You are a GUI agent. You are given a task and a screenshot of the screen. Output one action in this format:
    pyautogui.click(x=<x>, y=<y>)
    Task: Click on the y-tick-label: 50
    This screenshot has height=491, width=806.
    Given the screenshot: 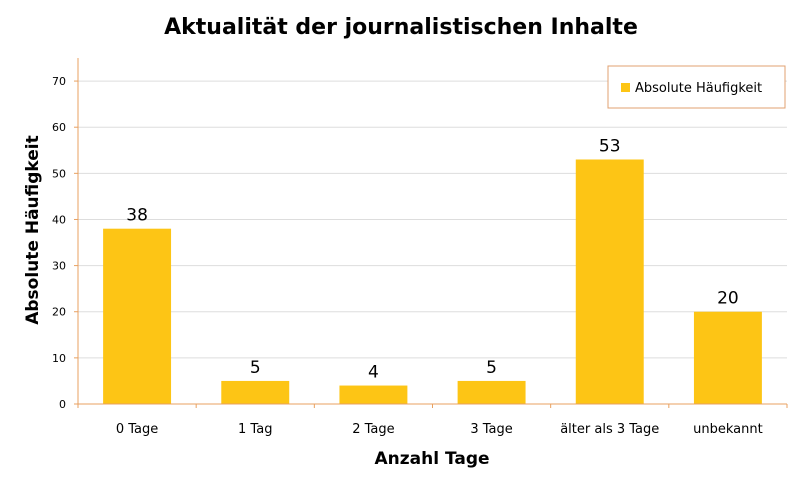 What is the action you would take?
    pyautogui.click(x=59, y=173)
    